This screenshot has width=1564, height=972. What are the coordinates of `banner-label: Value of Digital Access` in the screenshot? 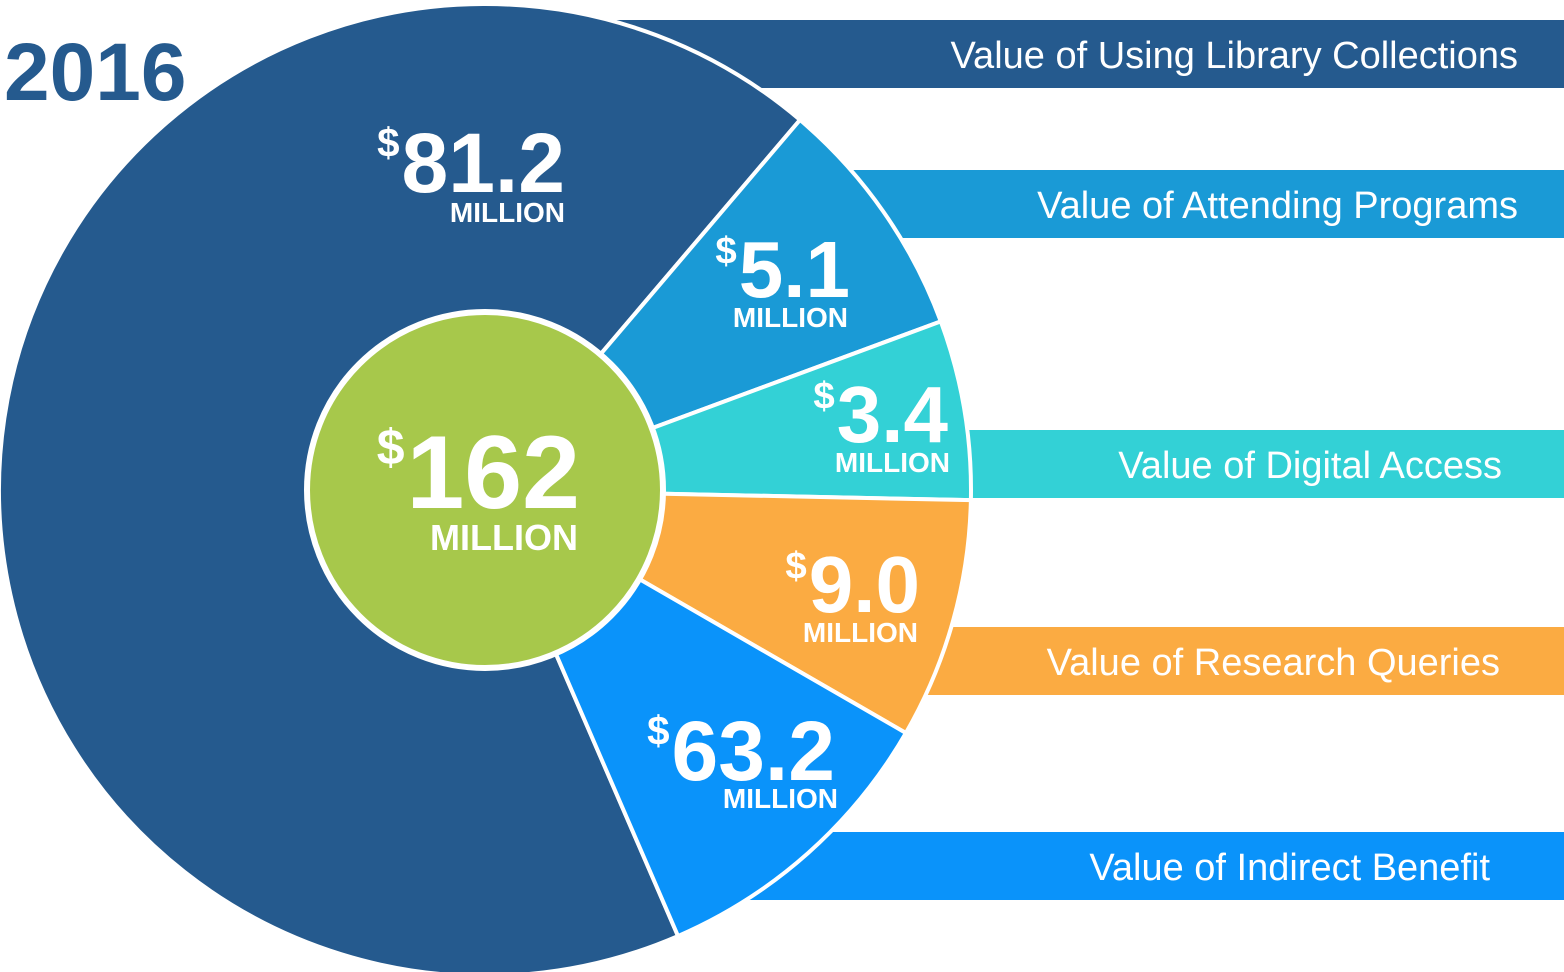 It's located at (1310, 466).